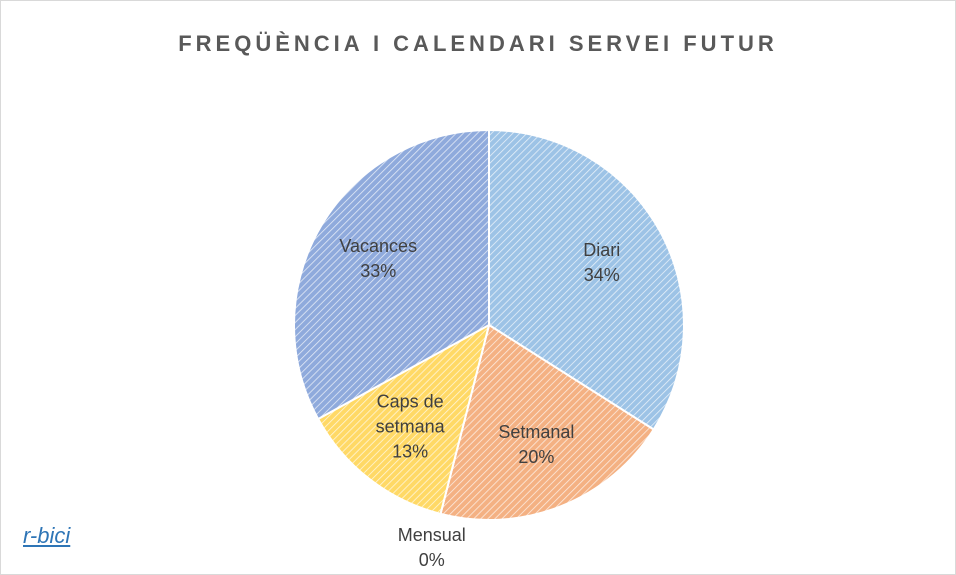  Describe the element at coordinates (378, 271) in the screenshot. I see `value-label: 33%` at that location.